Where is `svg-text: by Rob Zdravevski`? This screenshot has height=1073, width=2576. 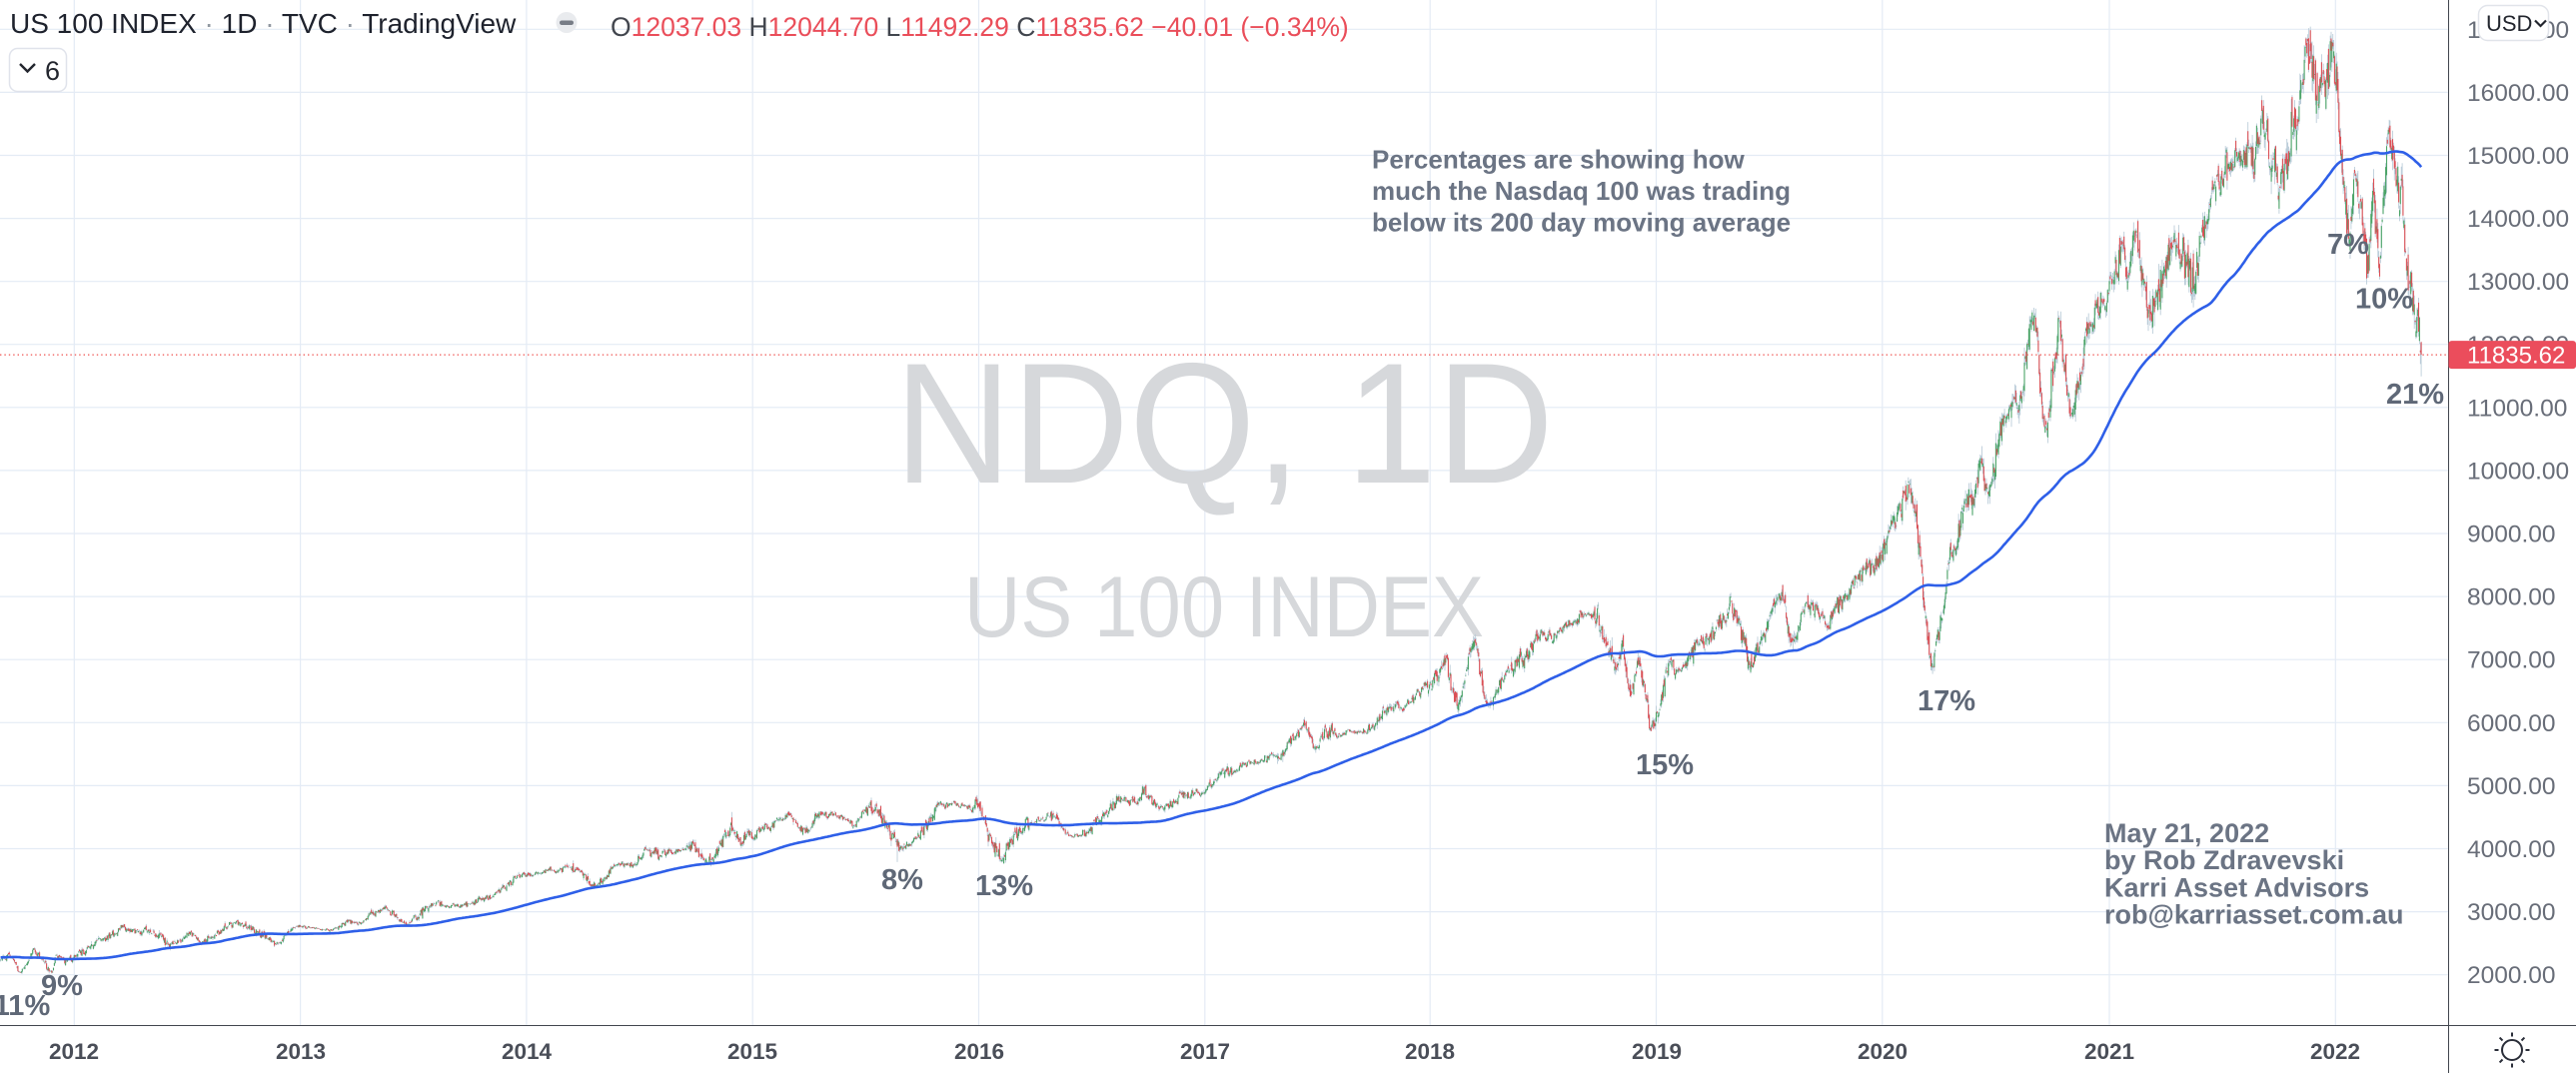
svg-text: by Rob Zdravevski is located at coordinates (2224, 860).